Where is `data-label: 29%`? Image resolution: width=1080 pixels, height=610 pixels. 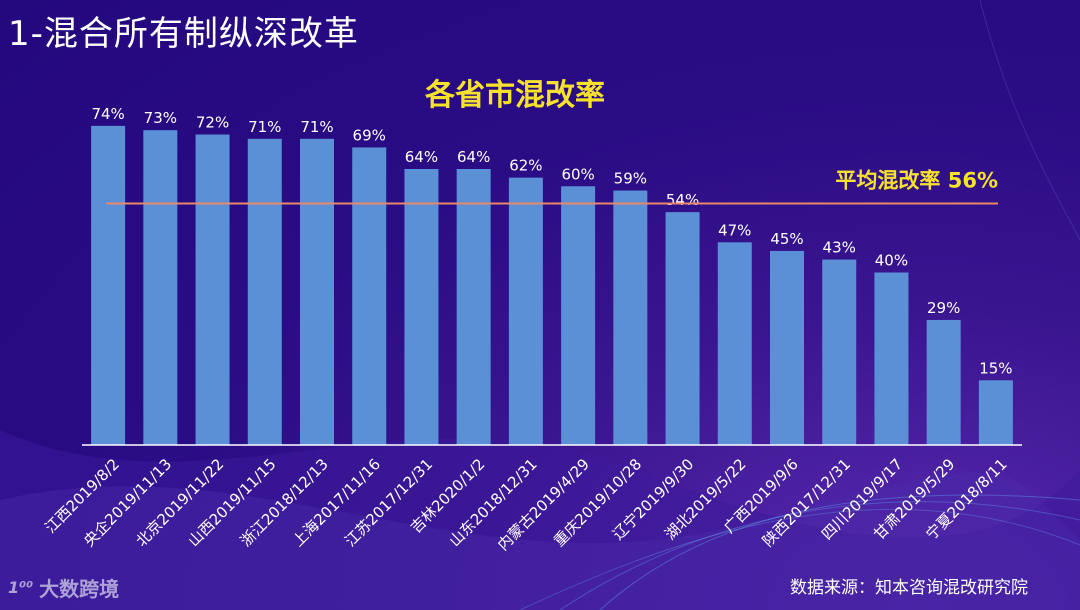
data-label: 29% is located at coordinates (943, 308).